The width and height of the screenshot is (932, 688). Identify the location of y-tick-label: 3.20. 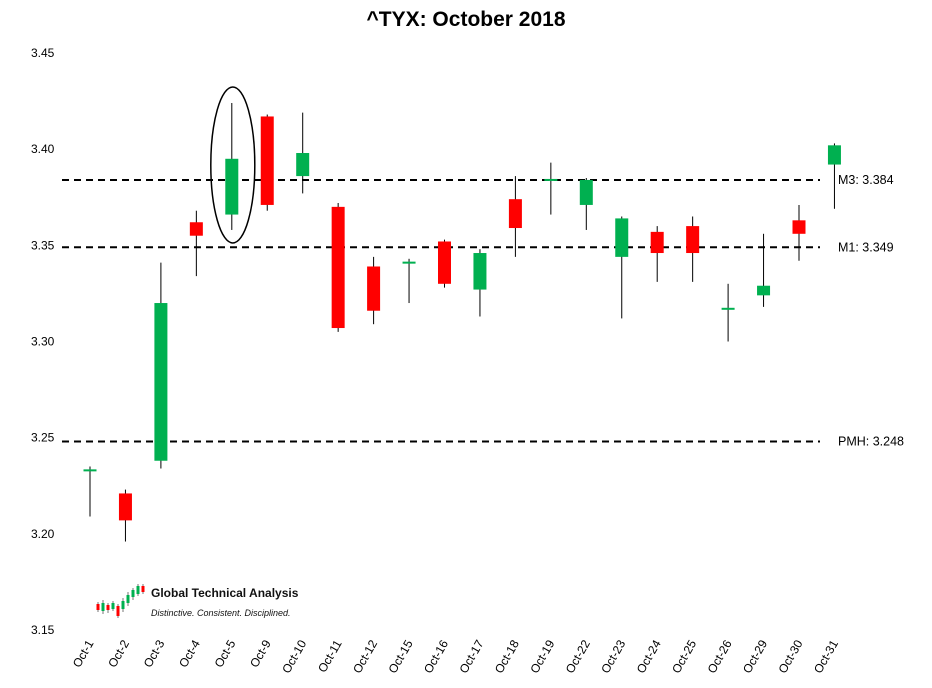
(43, 534).